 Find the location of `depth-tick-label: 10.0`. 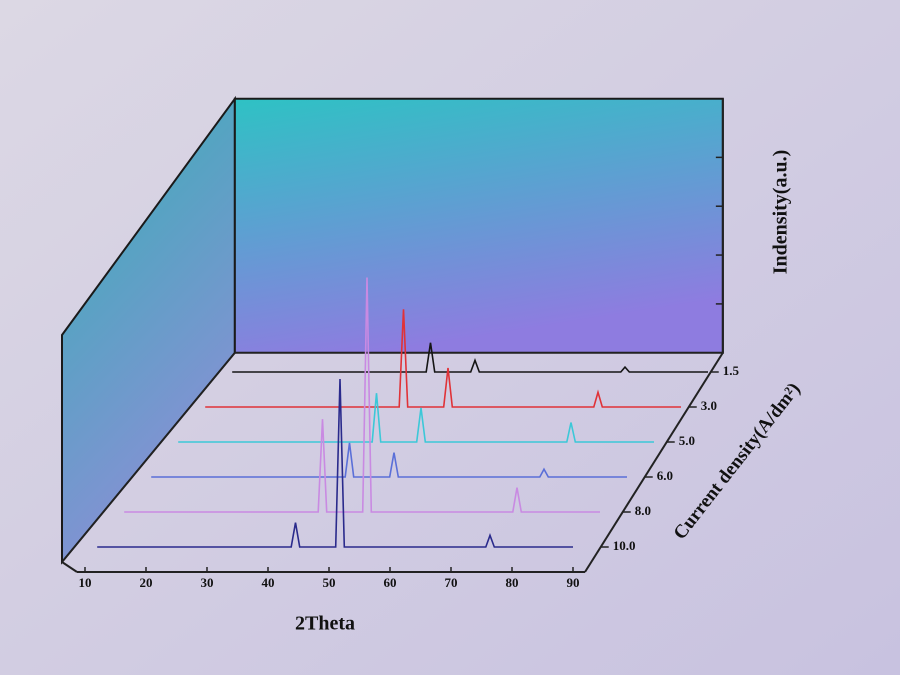

depth-tick-label: 10.0 is located at coordinates (624, 545).